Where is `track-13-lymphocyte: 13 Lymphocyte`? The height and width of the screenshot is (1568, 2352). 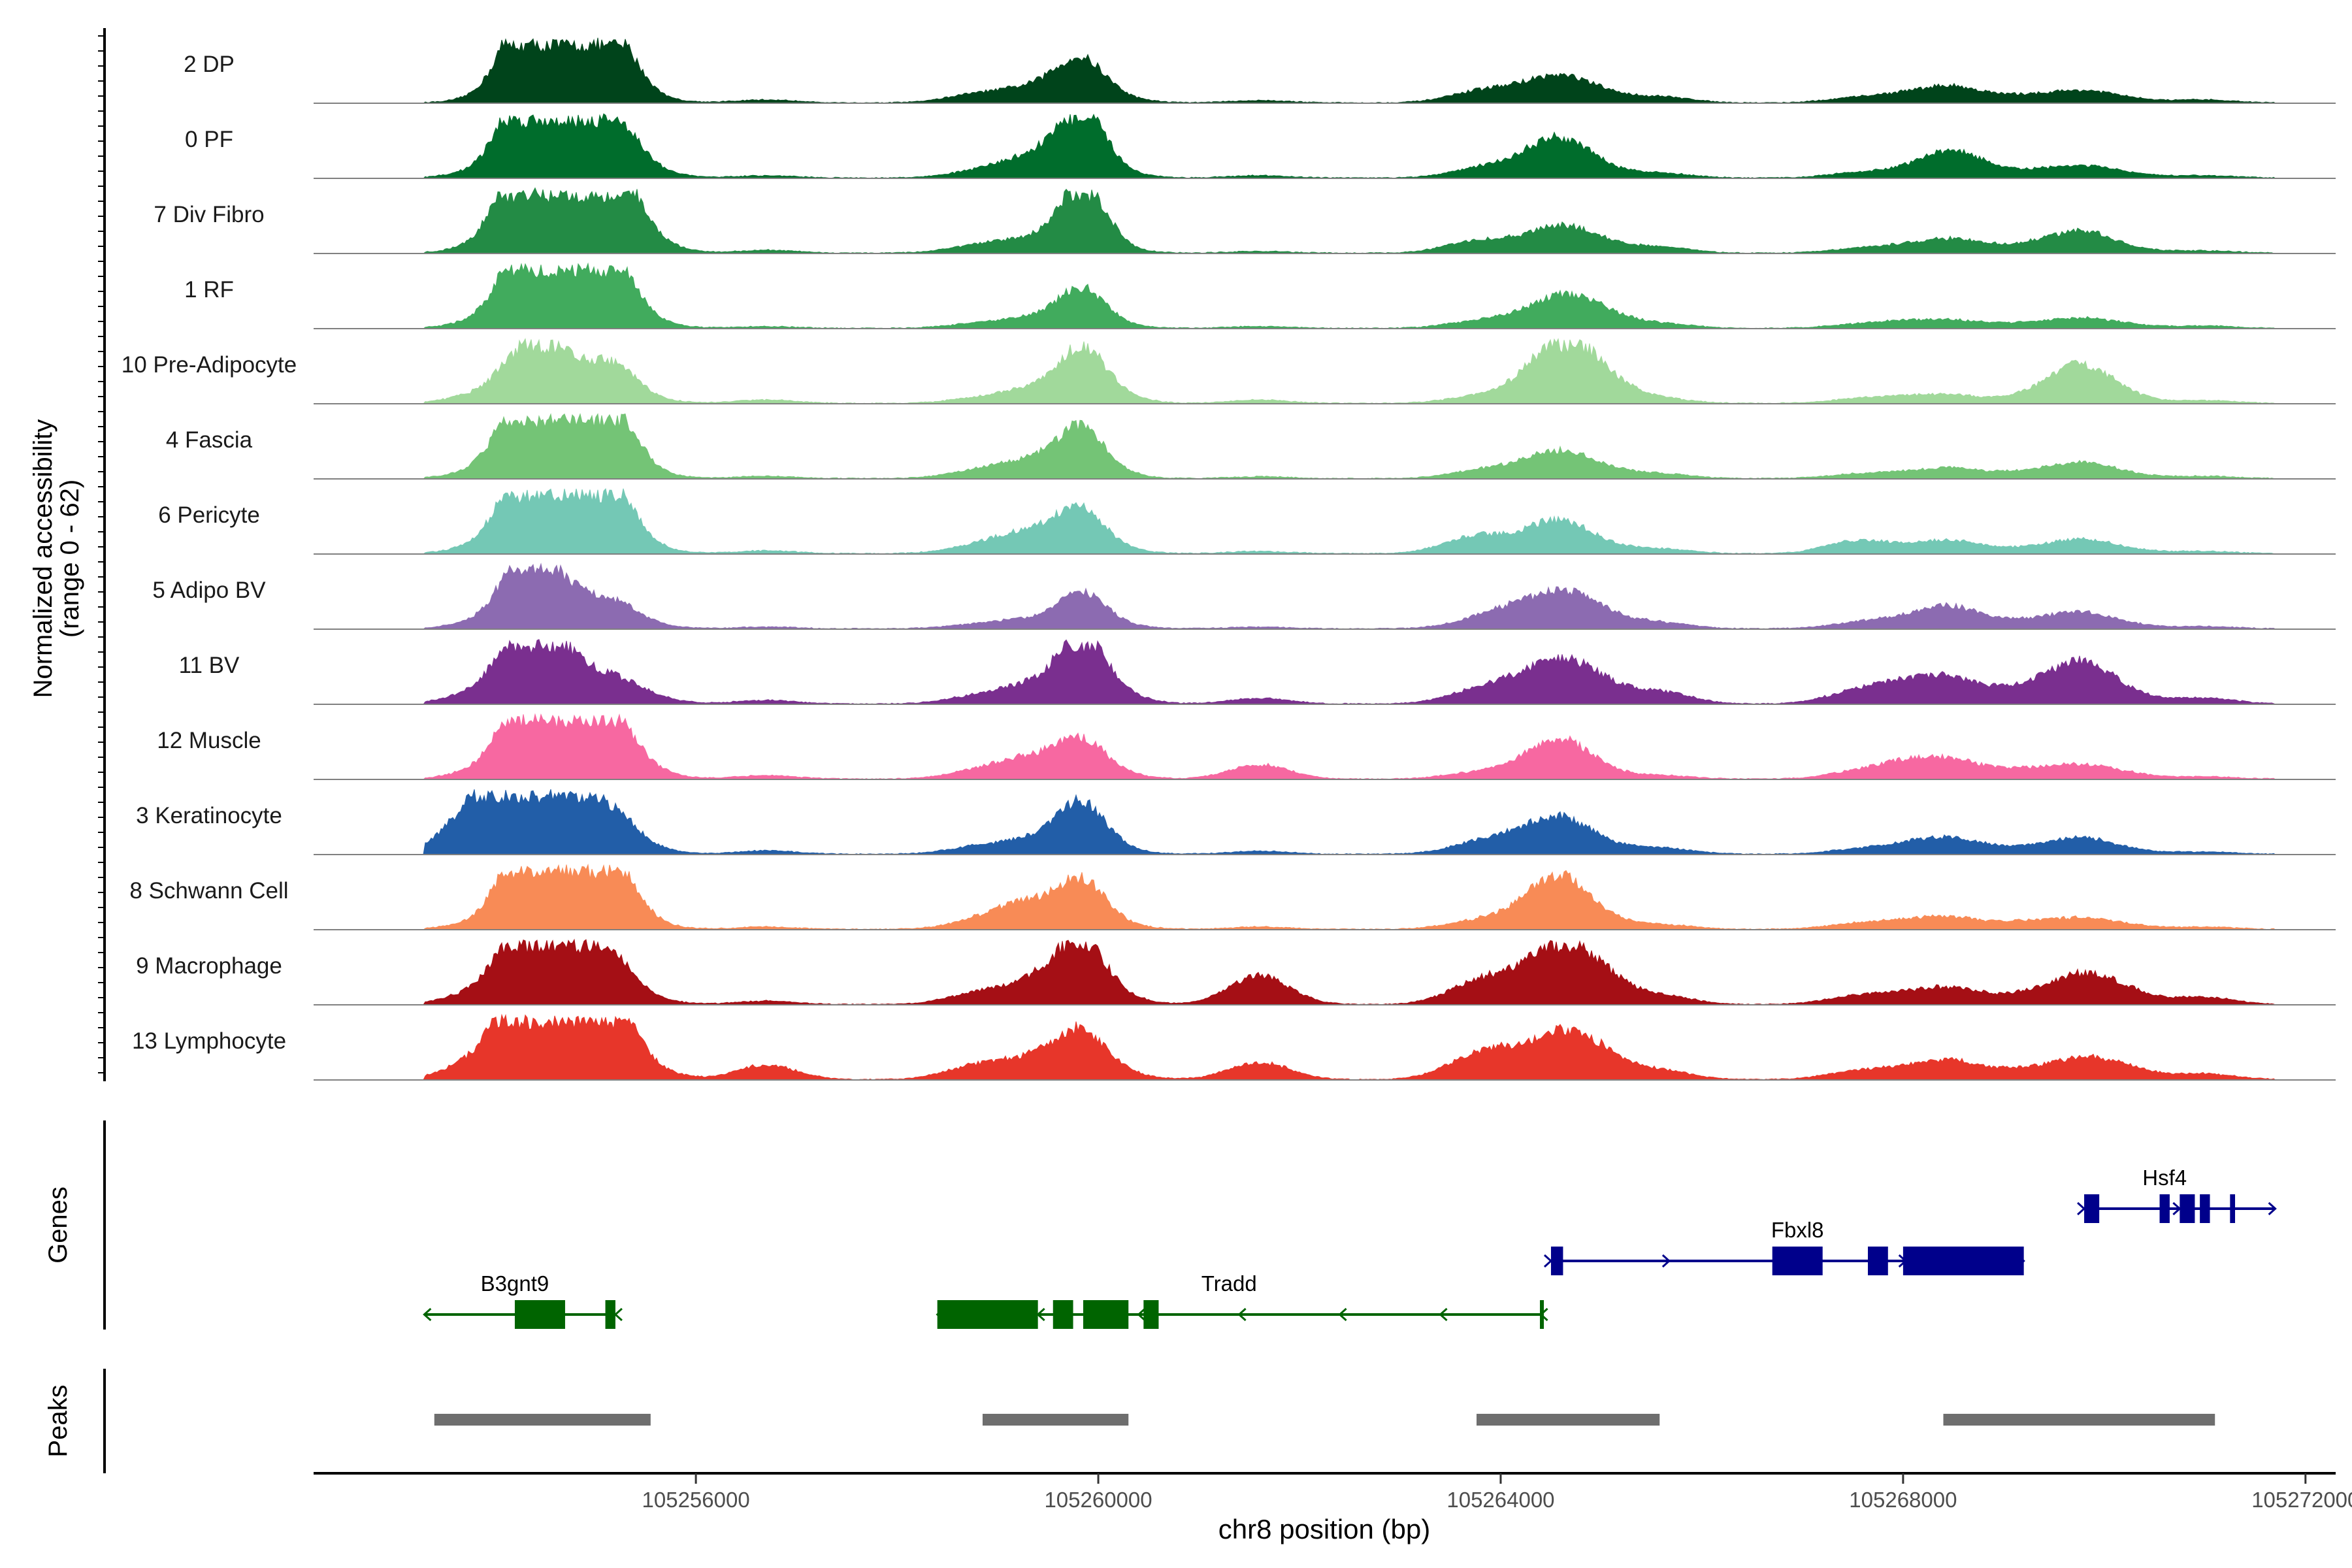 track-13-lymphocyte: 13 Lymphocyte is located at coordinates (1234, 1047).